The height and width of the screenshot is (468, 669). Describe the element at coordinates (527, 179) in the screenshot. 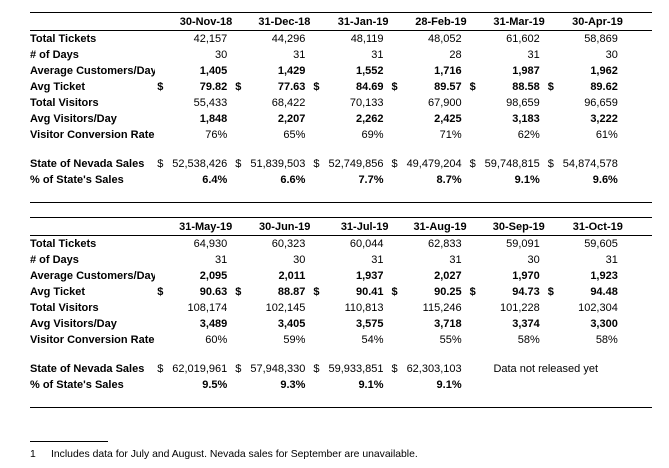

I see `cell-value: 9.1%` at that location.